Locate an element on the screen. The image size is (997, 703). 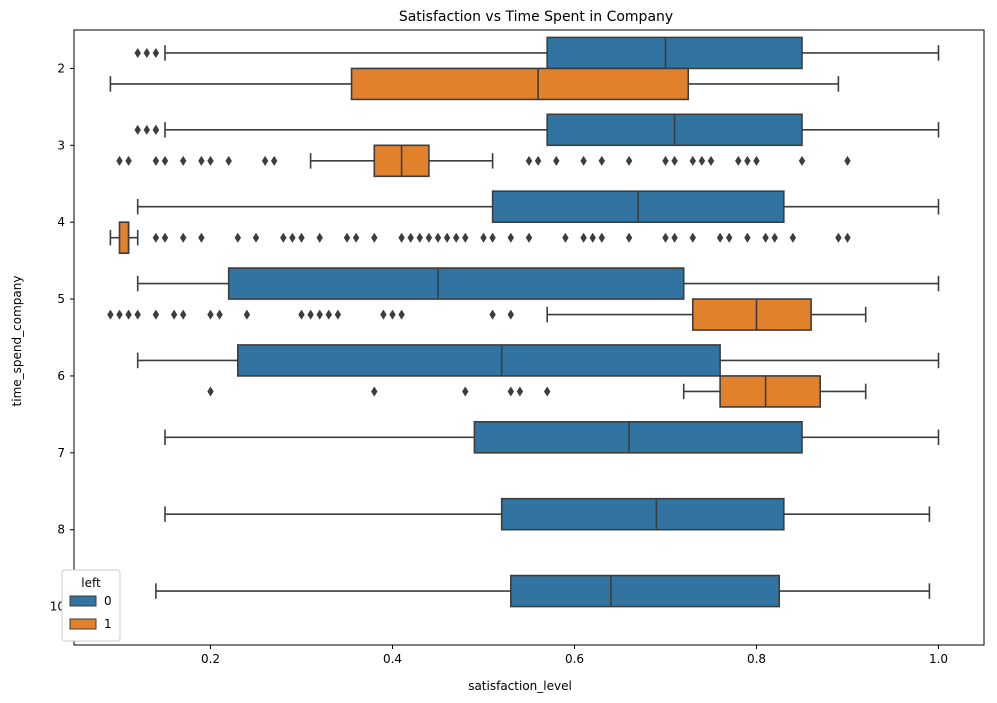
x-tick-label-0: 0.2 is located at coordinates (210, 659).